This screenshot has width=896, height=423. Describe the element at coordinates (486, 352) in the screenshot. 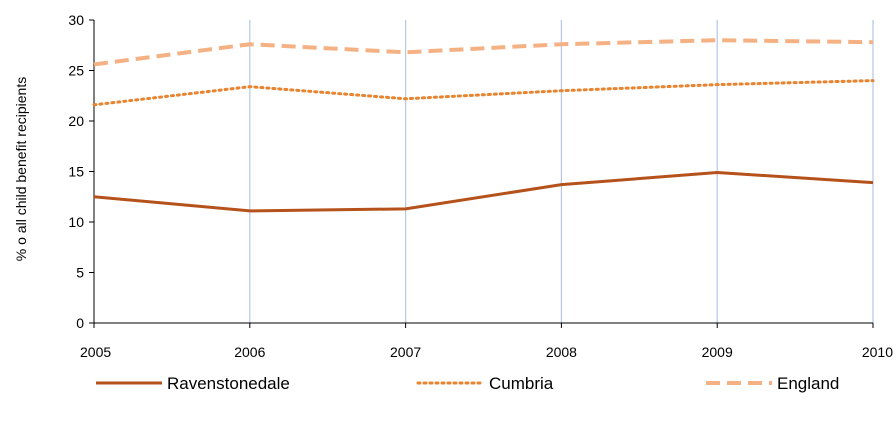

I see `x-tick-labels: 2005 2006 2007 2008 2009 2010` at that location.